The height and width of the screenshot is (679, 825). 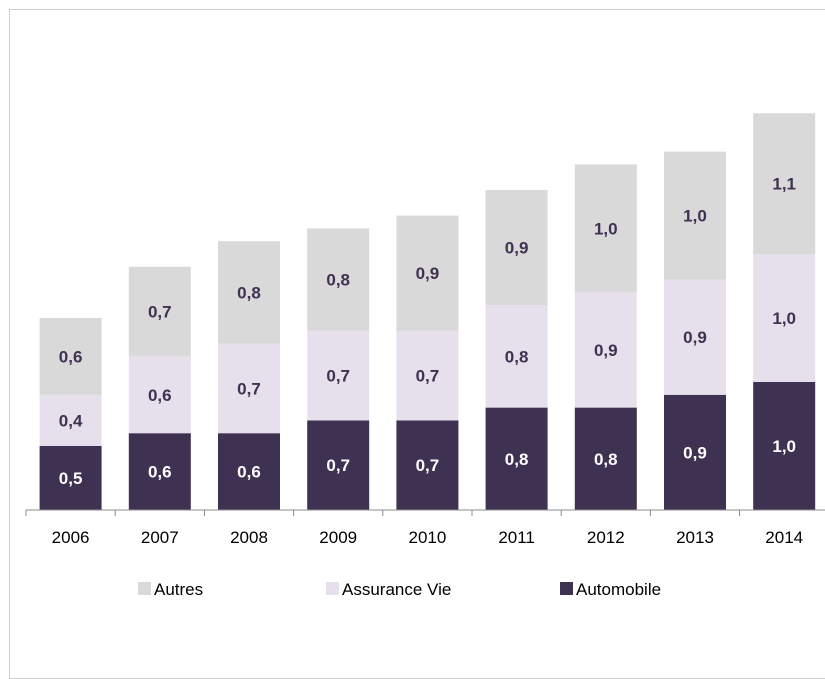 I want to click on data-label-assurance-vie-2010: 0,7, so click(x=428, y=376).